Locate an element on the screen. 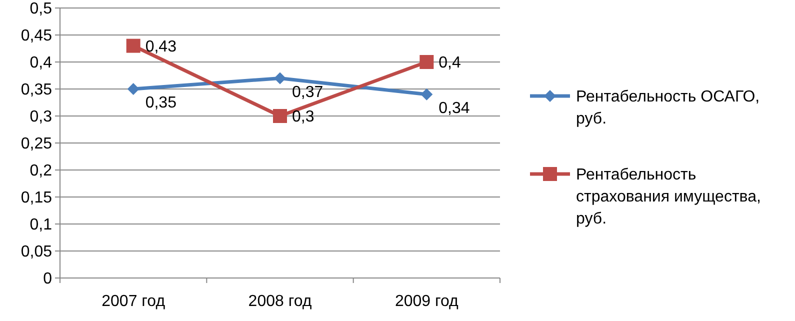  y-tick-label: 0,25 is located at coordinates (36, 144).